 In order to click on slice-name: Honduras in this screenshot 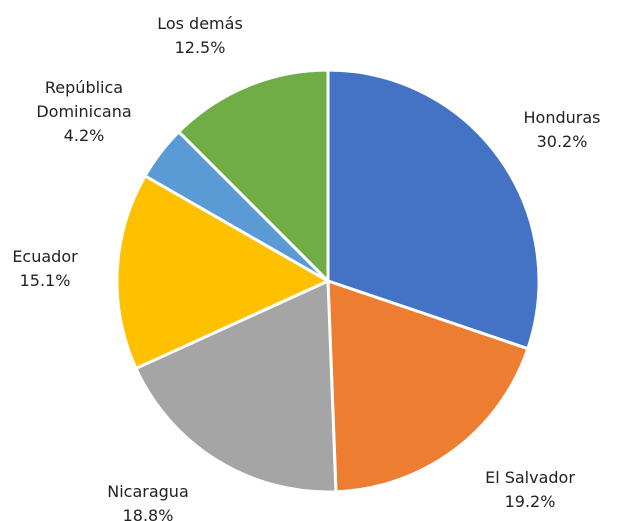, I will do `click(562, 117)`.